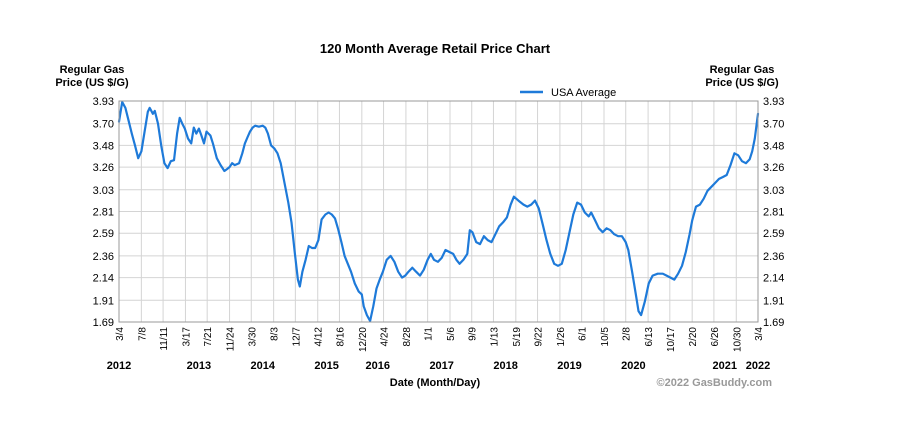 This screenshot has height=424, width=915. What do you see at coordinates (103, 125) in the screenshot?
I see `y-tick-label-left: 3.70` at bounding box center [103, 125].